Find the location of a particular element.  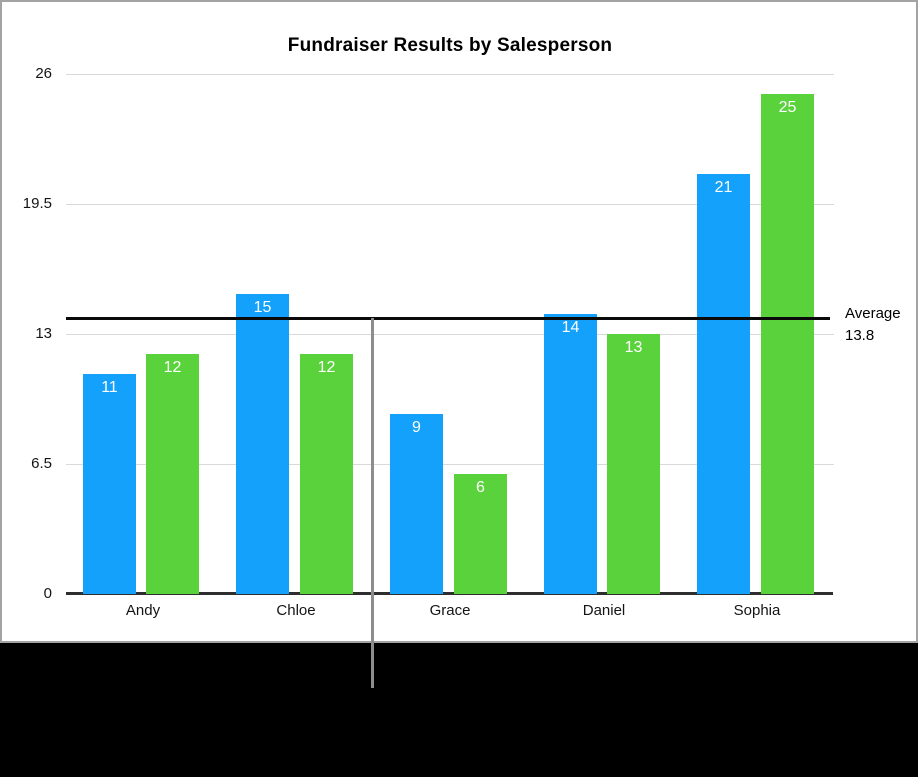

x-tick-label: Grace is located at coordinates (450, 610).